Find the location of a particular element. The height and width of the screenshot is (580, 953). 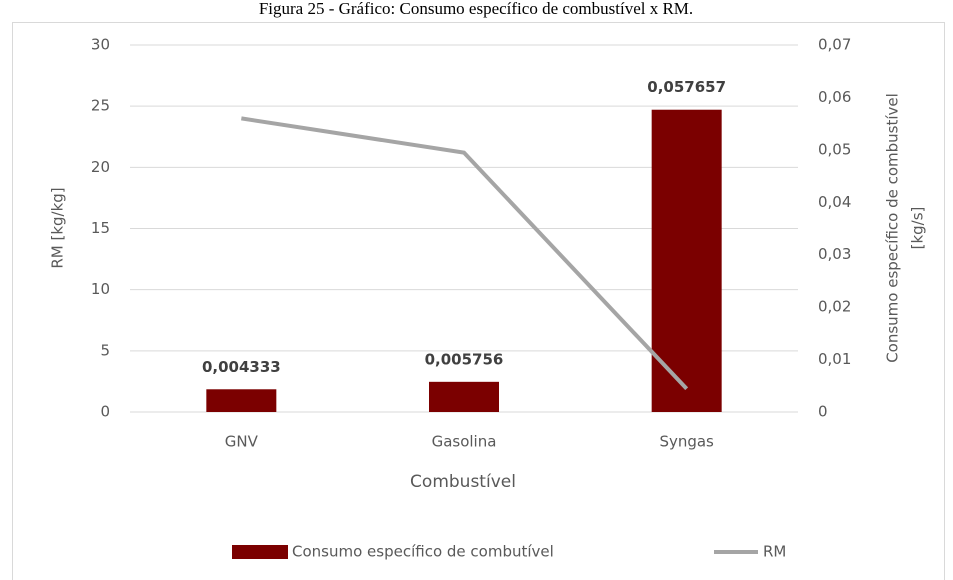

y2-tick-label: 0,05 is located at coordinates (834, 149).